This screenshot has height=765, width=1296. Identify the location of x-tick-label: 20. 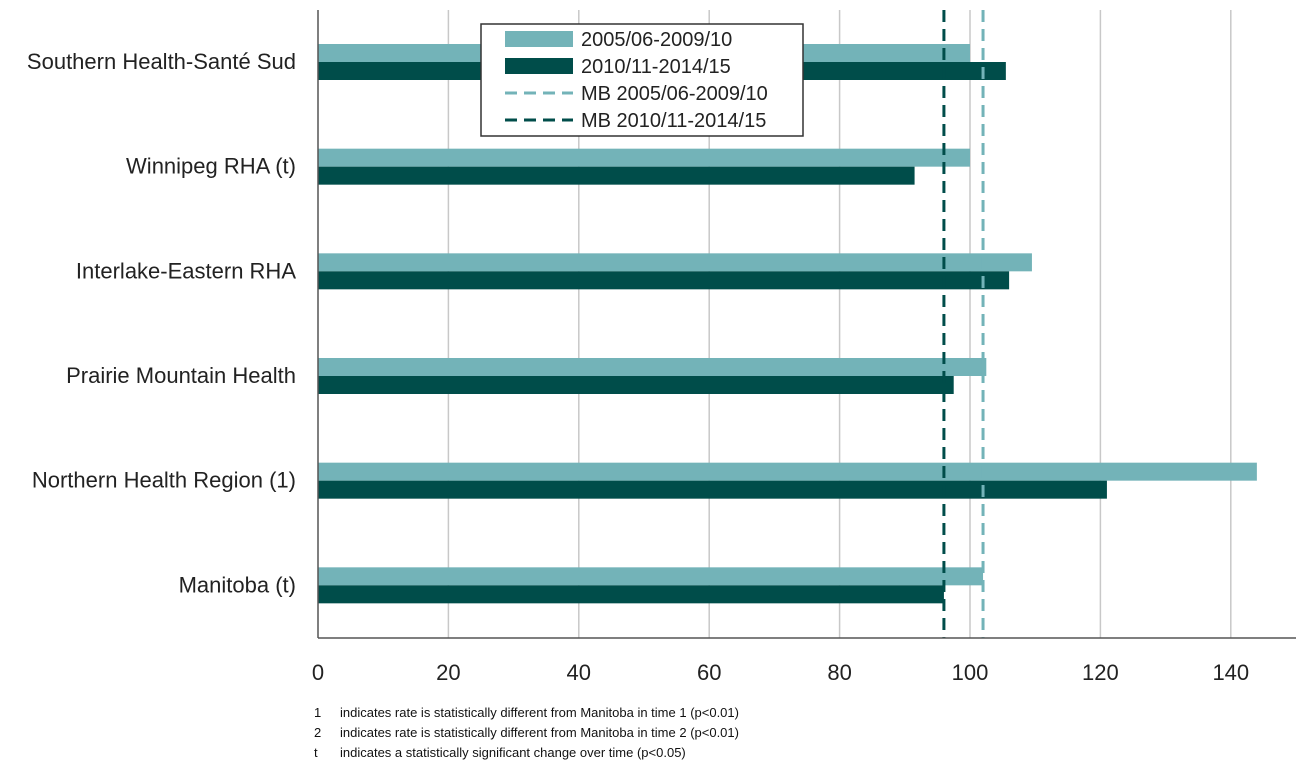
(448, 672).